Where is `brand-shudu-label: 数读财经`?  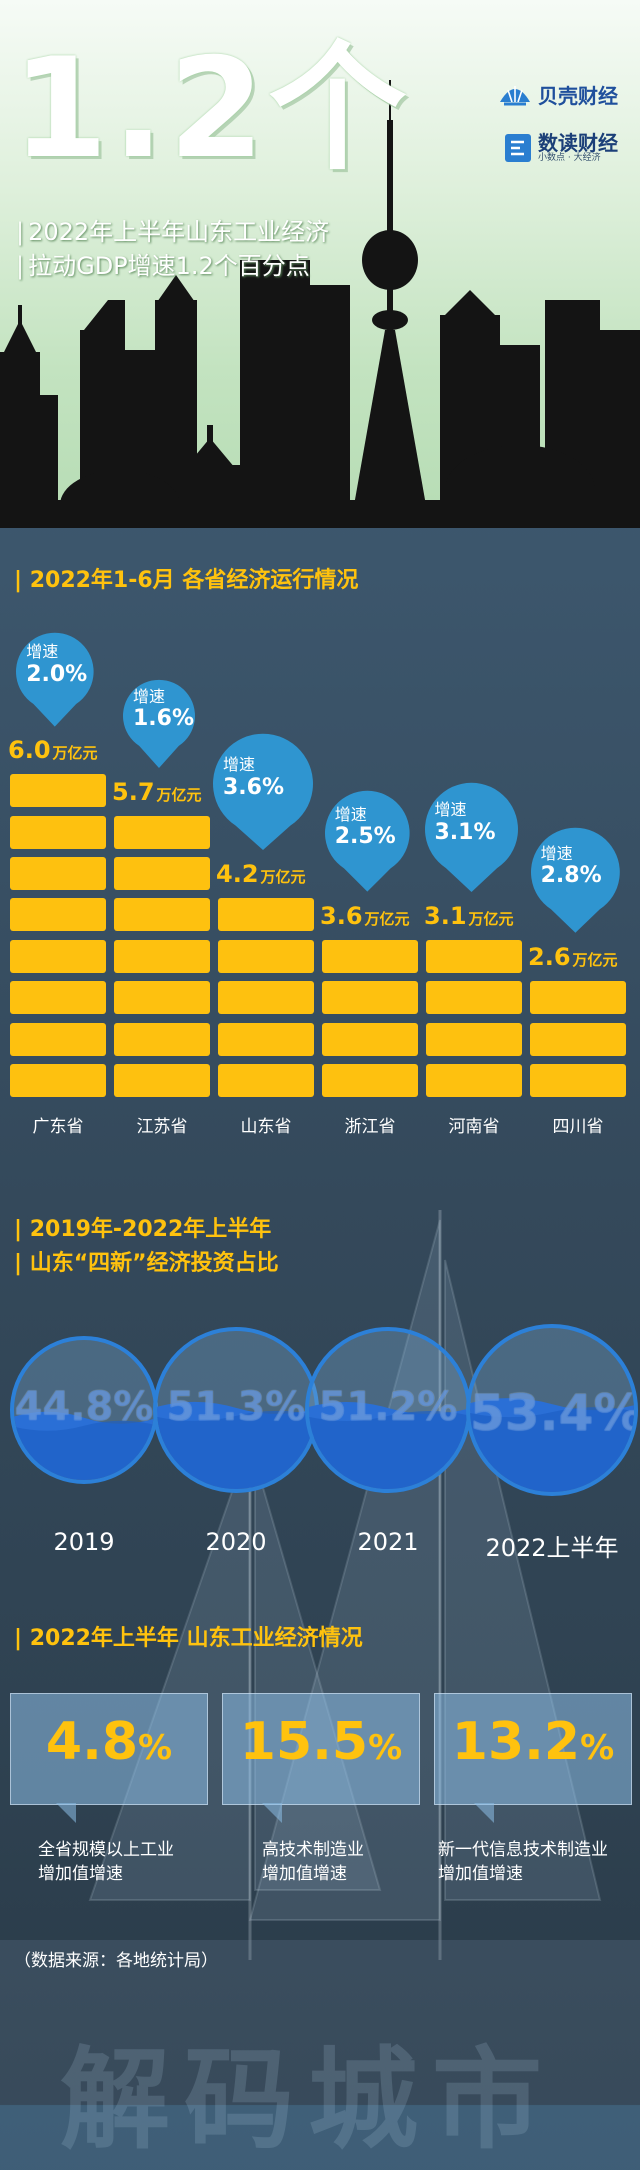 brand-shudu-label: 数读财经 is located at coordinates (578, 143).